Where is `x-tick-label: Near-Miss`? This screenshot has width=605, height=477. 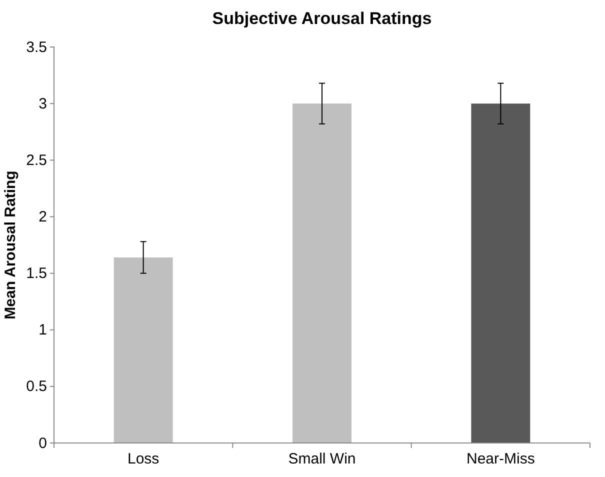 x-tick-label: Near-Miss is located at coordinates (500, 459).